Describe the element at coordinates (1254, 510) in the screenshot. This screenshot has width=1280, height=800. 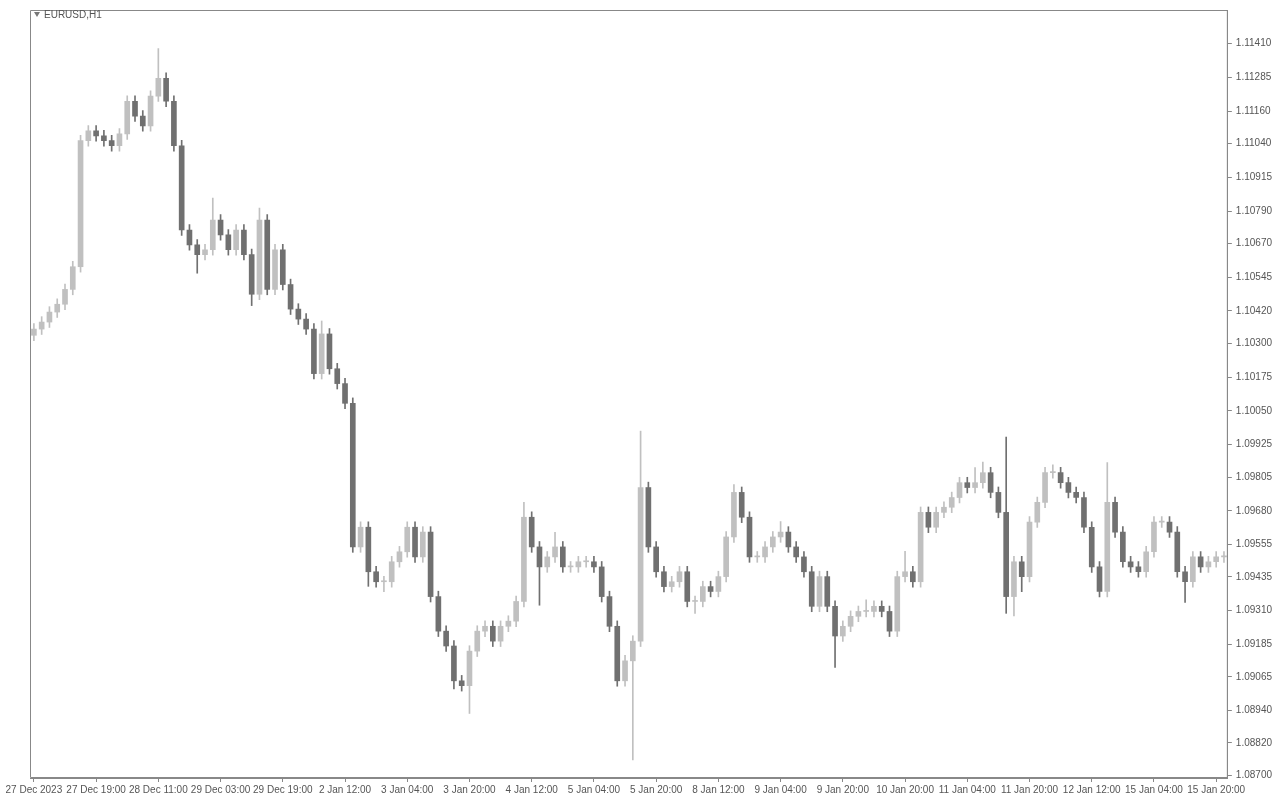
I see `y-tick-label: 1.09680` at that location.